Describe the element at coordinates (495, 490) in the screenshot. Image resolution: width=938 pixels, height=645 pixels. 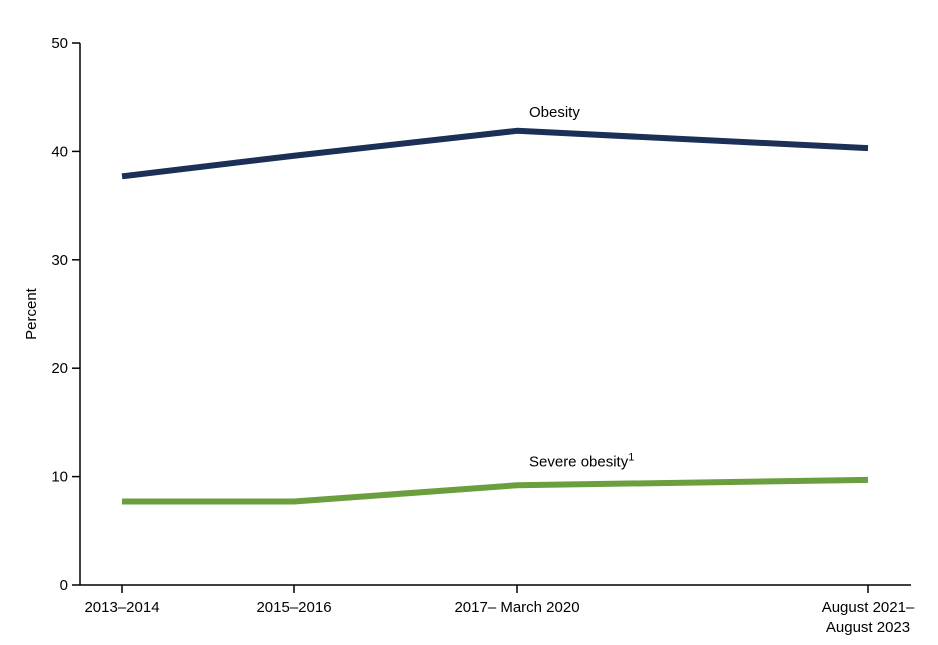
I see `series-line-severe-obesity` at that location.